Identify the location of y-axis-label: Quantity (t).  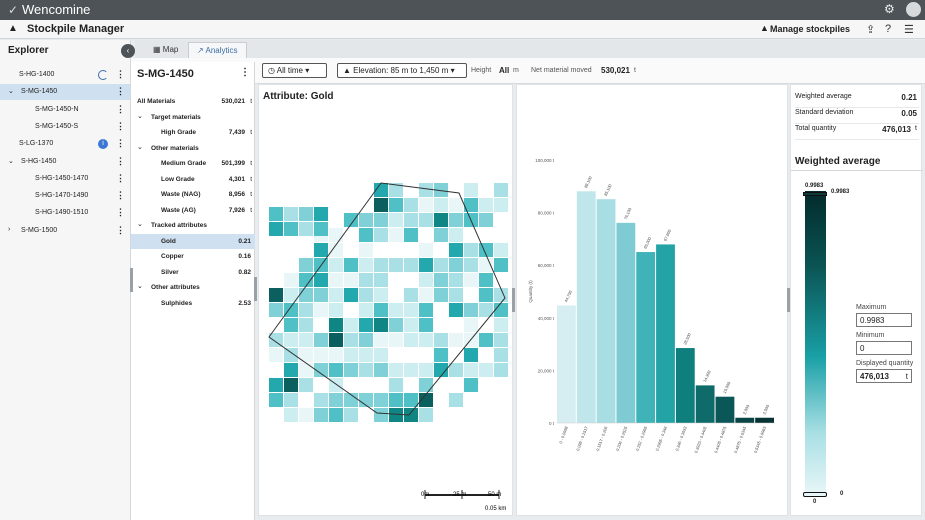
(530, 291).